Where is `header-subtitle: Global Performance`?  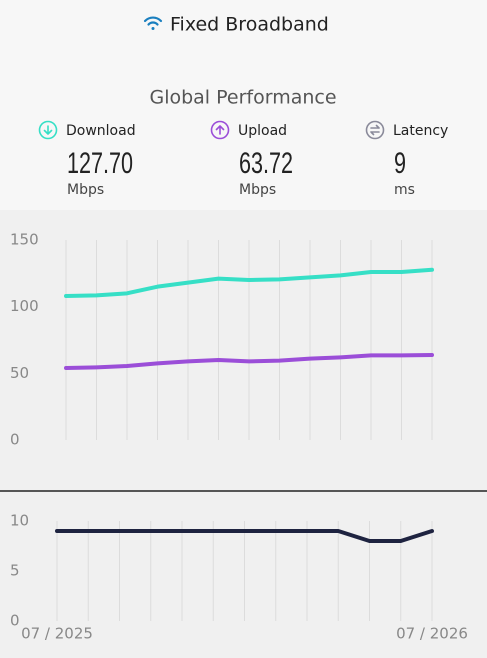
header-subtitle: Global Performance is located at coordinates (242, 98).